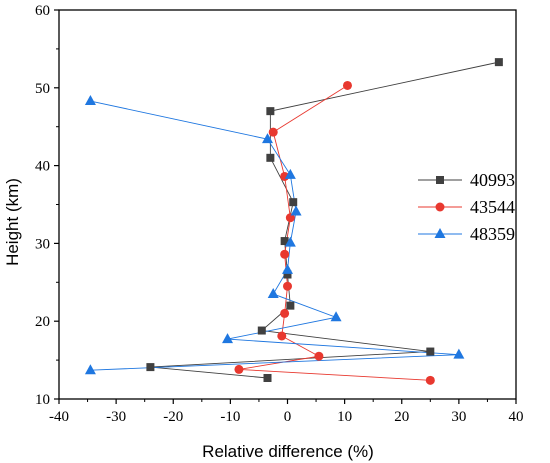  What do you see at coordinates (492, 207) in the screenshot?
I see `legend-label-43544: 43544` at bounding box center [492, 207].